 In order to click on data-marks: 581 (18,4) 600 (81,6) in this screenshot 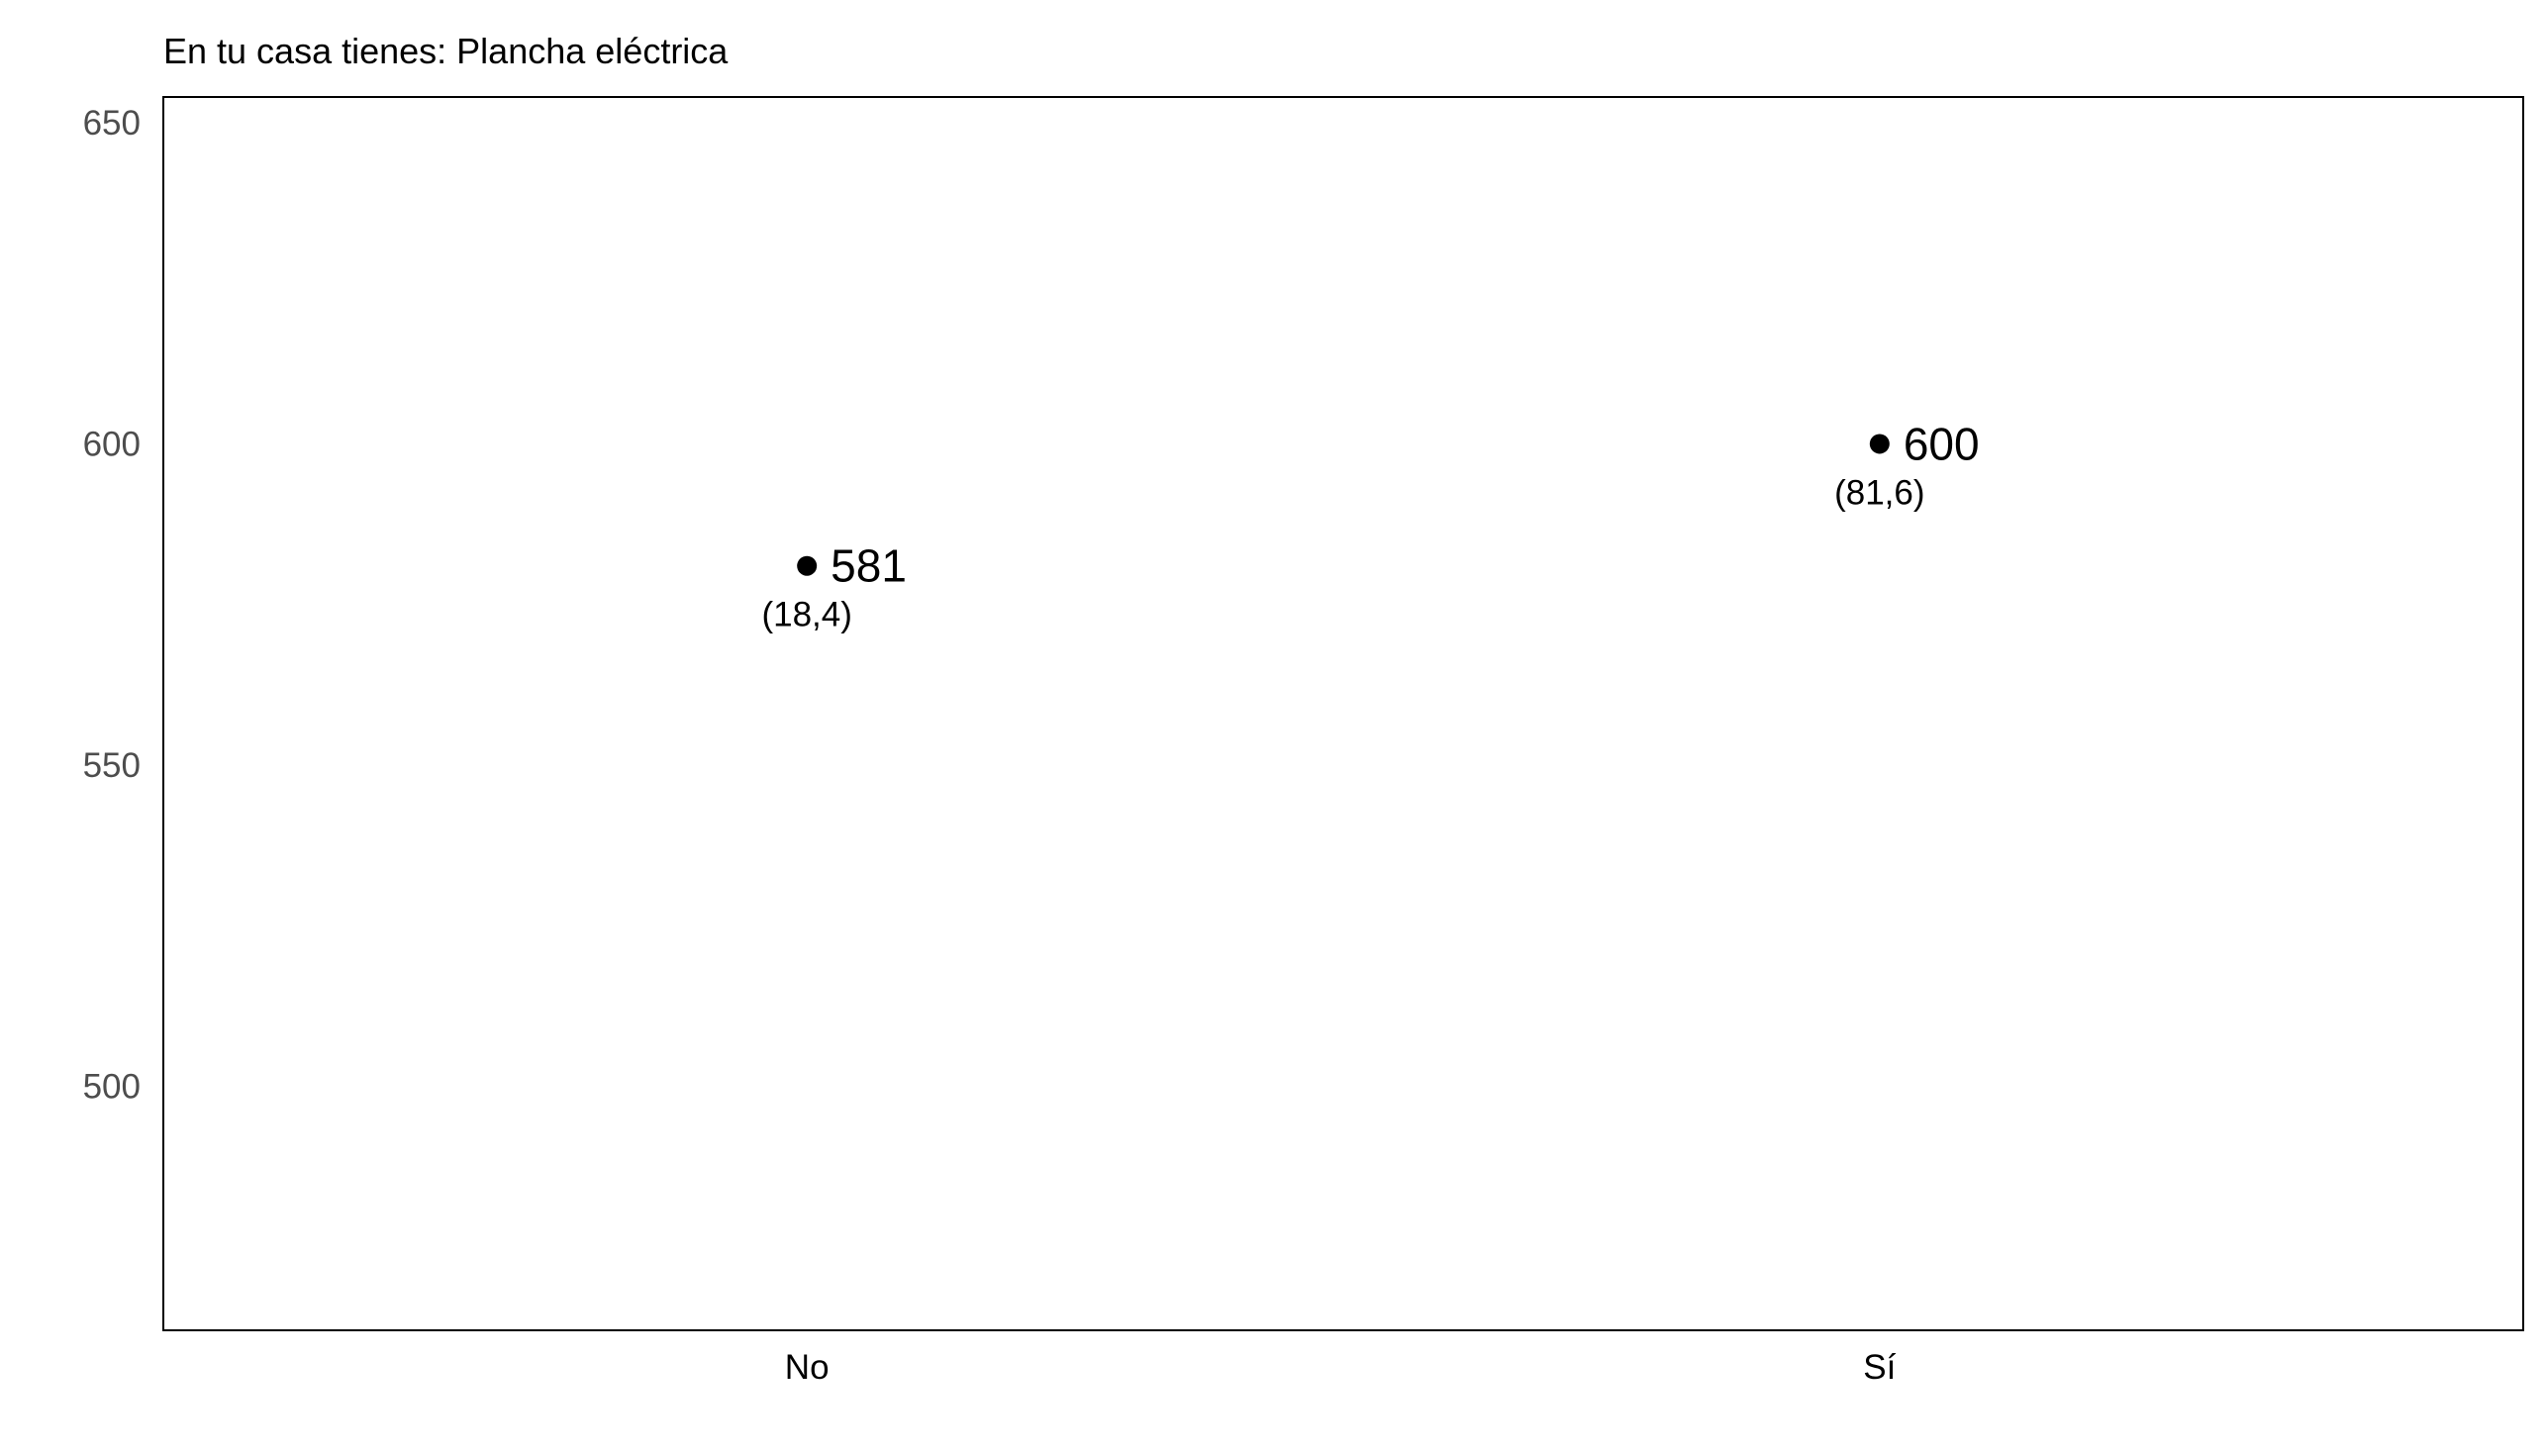, I will do `click(1370, 525)`.